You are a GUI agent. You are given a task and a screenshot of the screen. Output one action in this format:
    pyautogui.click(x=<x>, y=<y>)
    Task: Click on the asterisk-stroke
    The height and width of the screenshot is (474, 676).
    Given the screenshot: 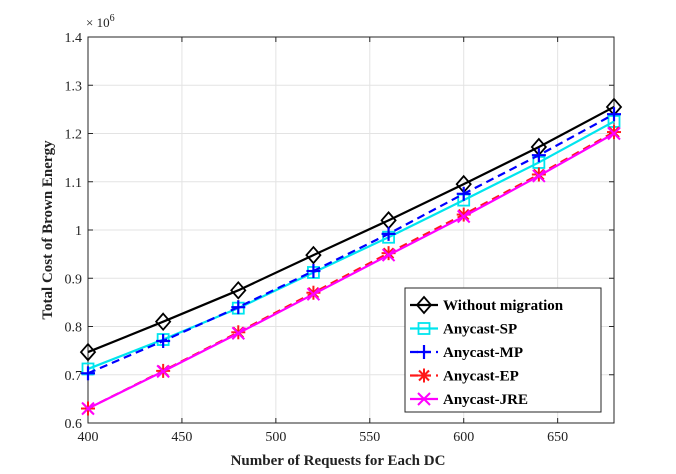 What is the action you would take?
    pyautogui.click(x=424, y=375)
    